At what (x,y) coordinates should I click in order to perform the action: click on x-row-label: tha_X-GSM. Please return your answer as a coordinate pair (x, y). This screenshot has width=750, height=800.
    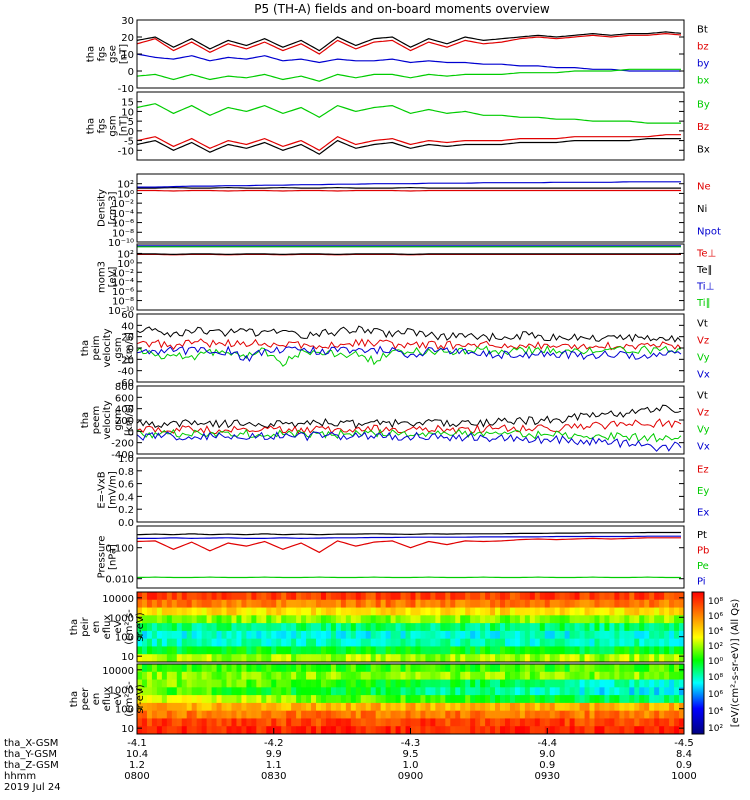
    Looking at the image, I should click on (31, 743).